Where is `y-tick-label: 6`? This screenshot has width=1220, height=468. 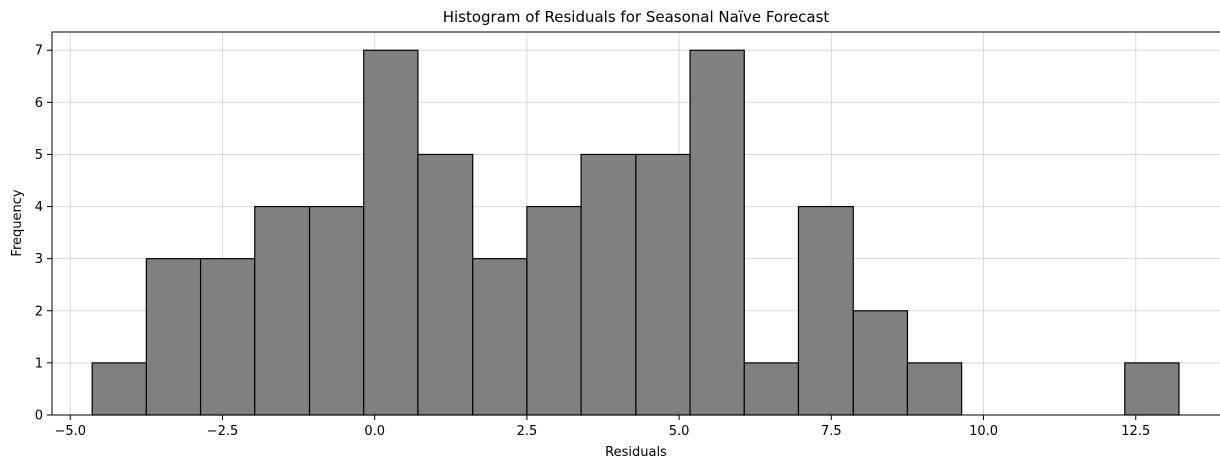 y-tick-label: 6 is located at coordinates (39, 103).